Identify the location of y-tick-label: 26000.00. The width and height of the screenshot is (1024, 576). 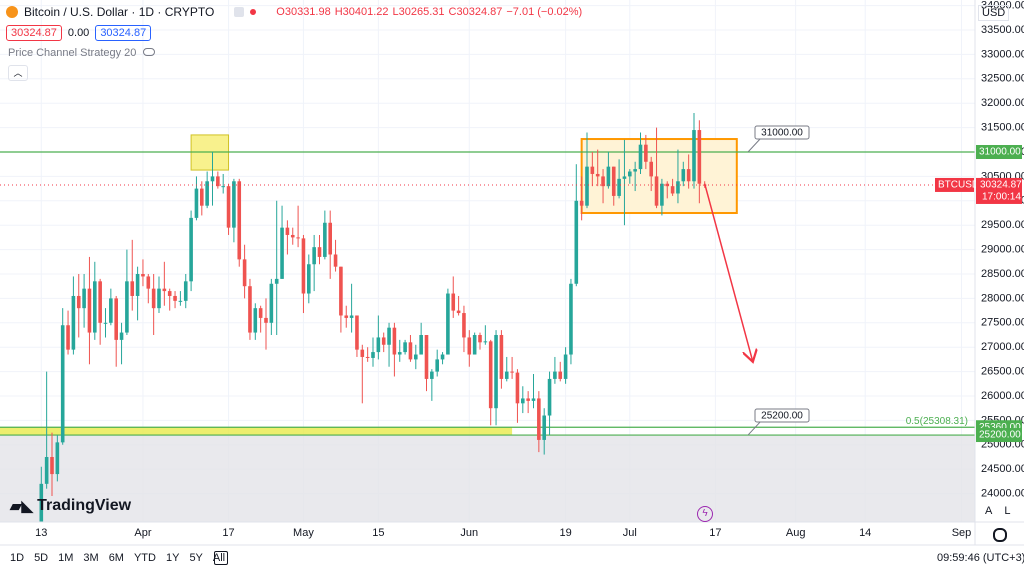
(1002, 396).